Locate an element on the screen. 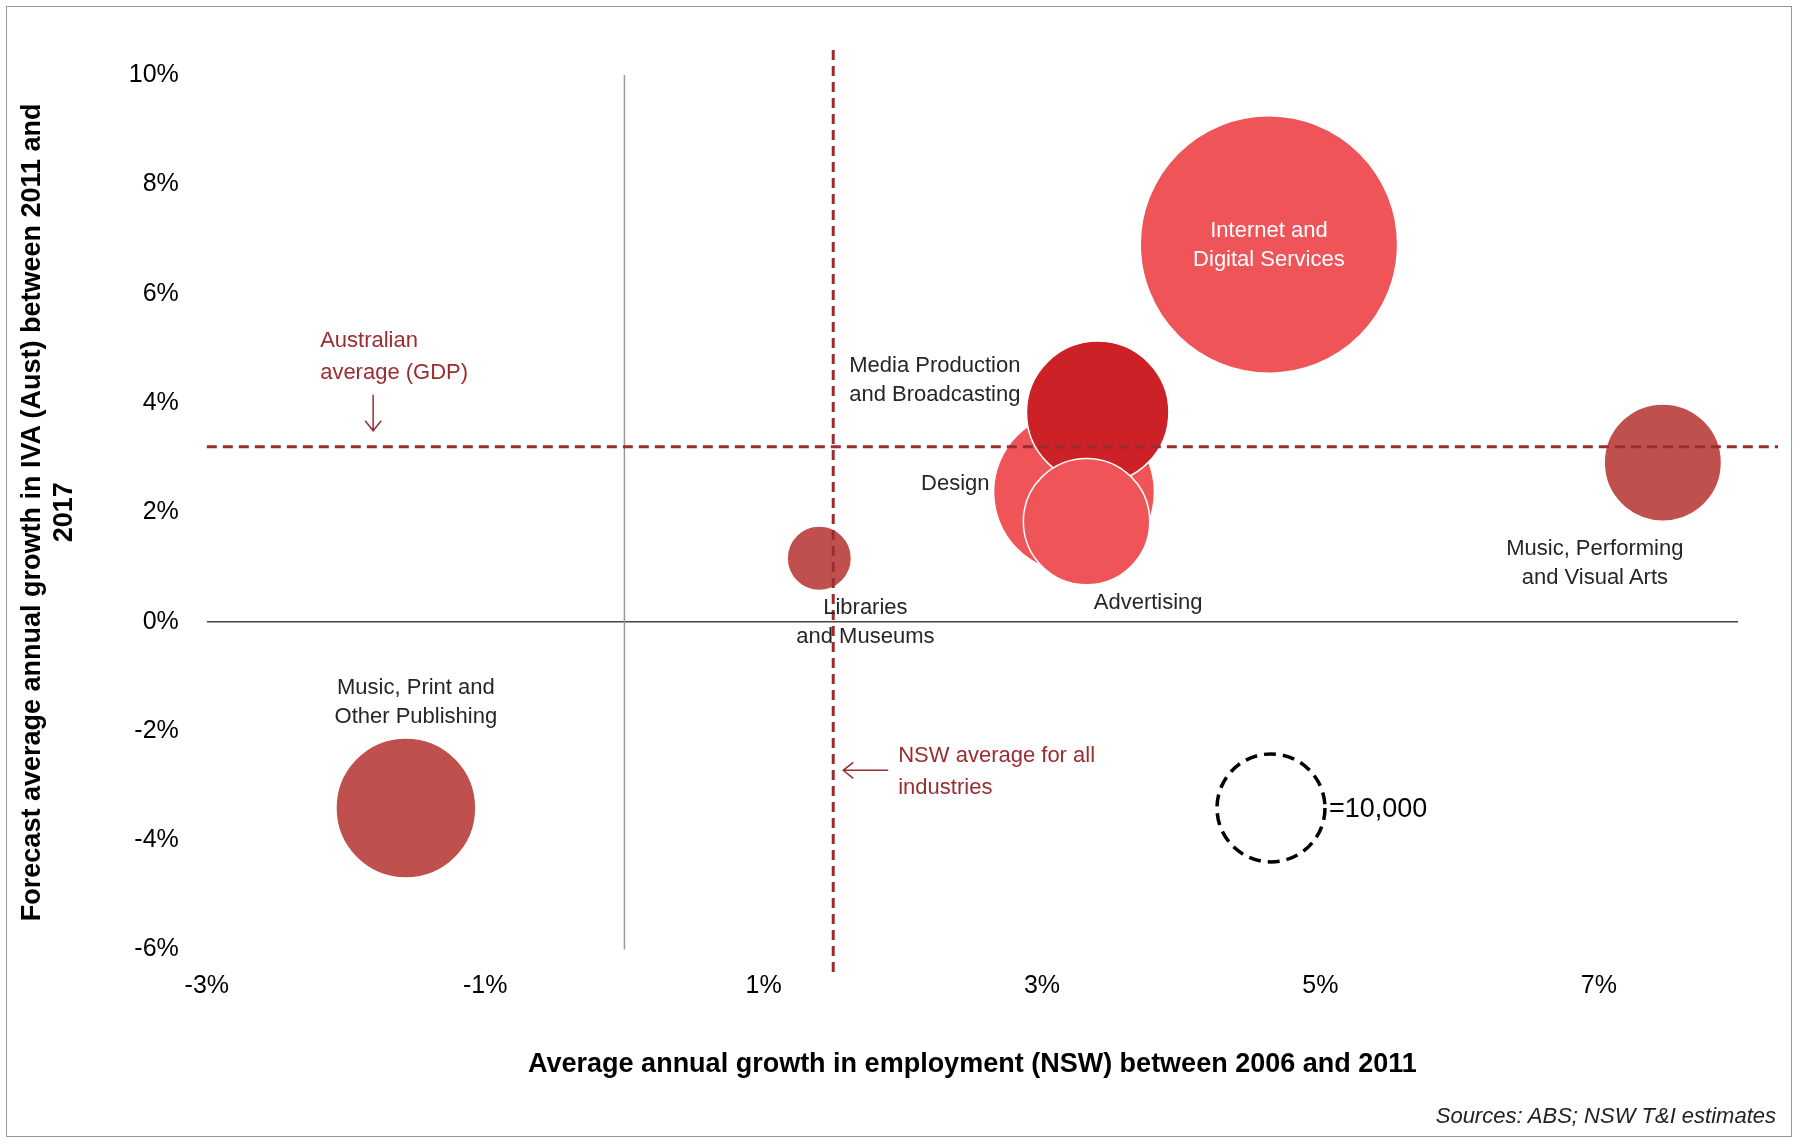 The height and width of the screenshot is (1143, 1800). y-tick-label: 10% is located at coordinates (153, 72).